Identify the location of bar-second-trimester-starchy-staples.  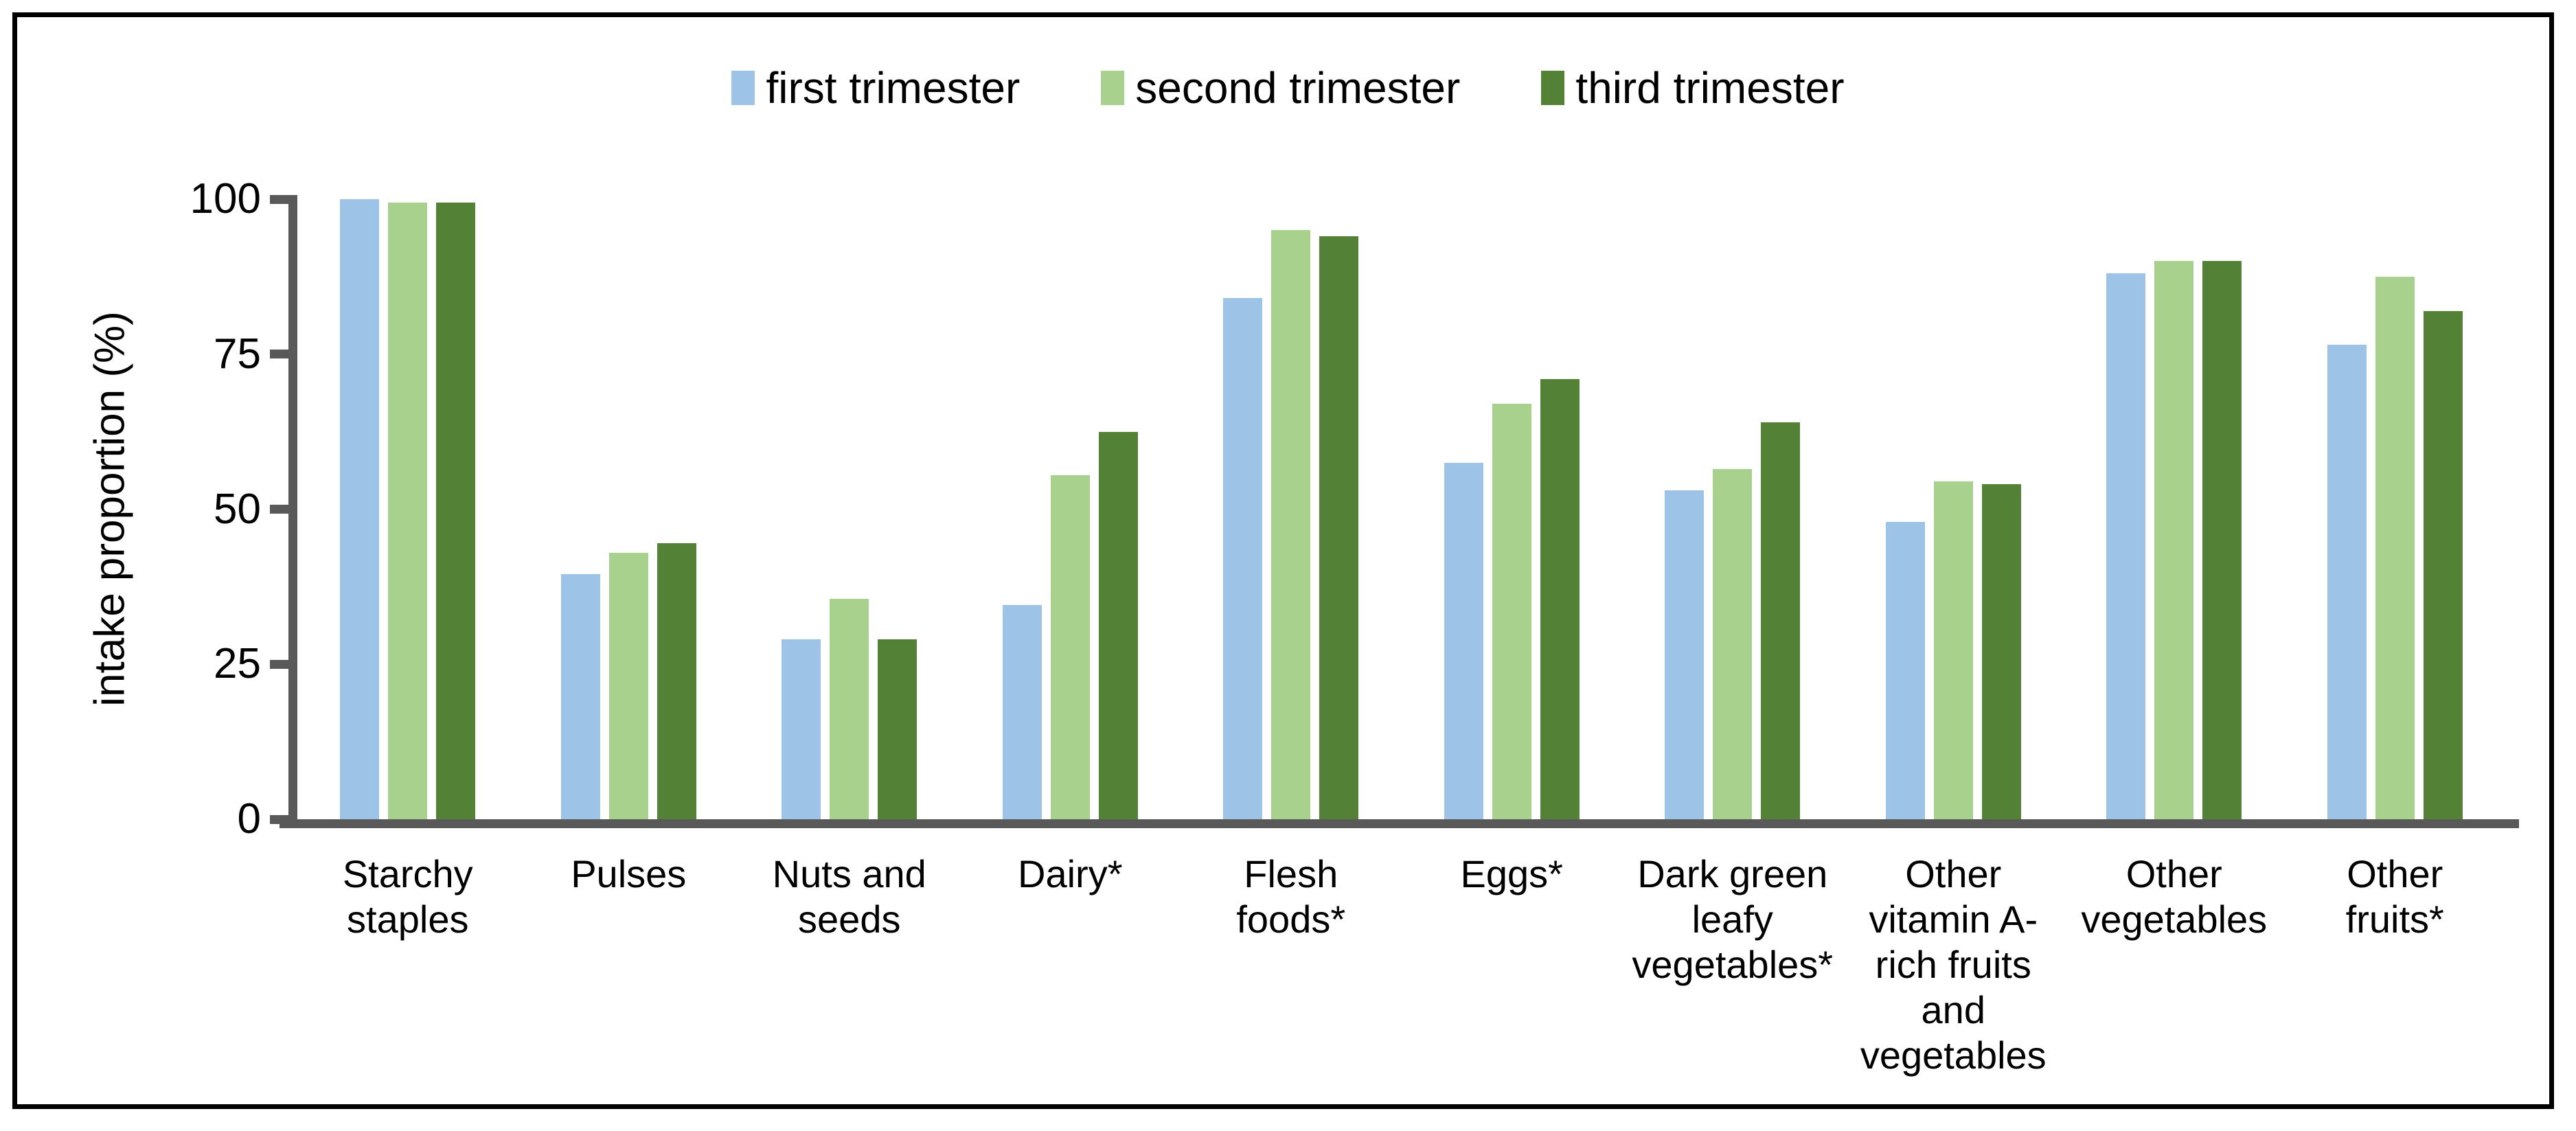
(407, 511).